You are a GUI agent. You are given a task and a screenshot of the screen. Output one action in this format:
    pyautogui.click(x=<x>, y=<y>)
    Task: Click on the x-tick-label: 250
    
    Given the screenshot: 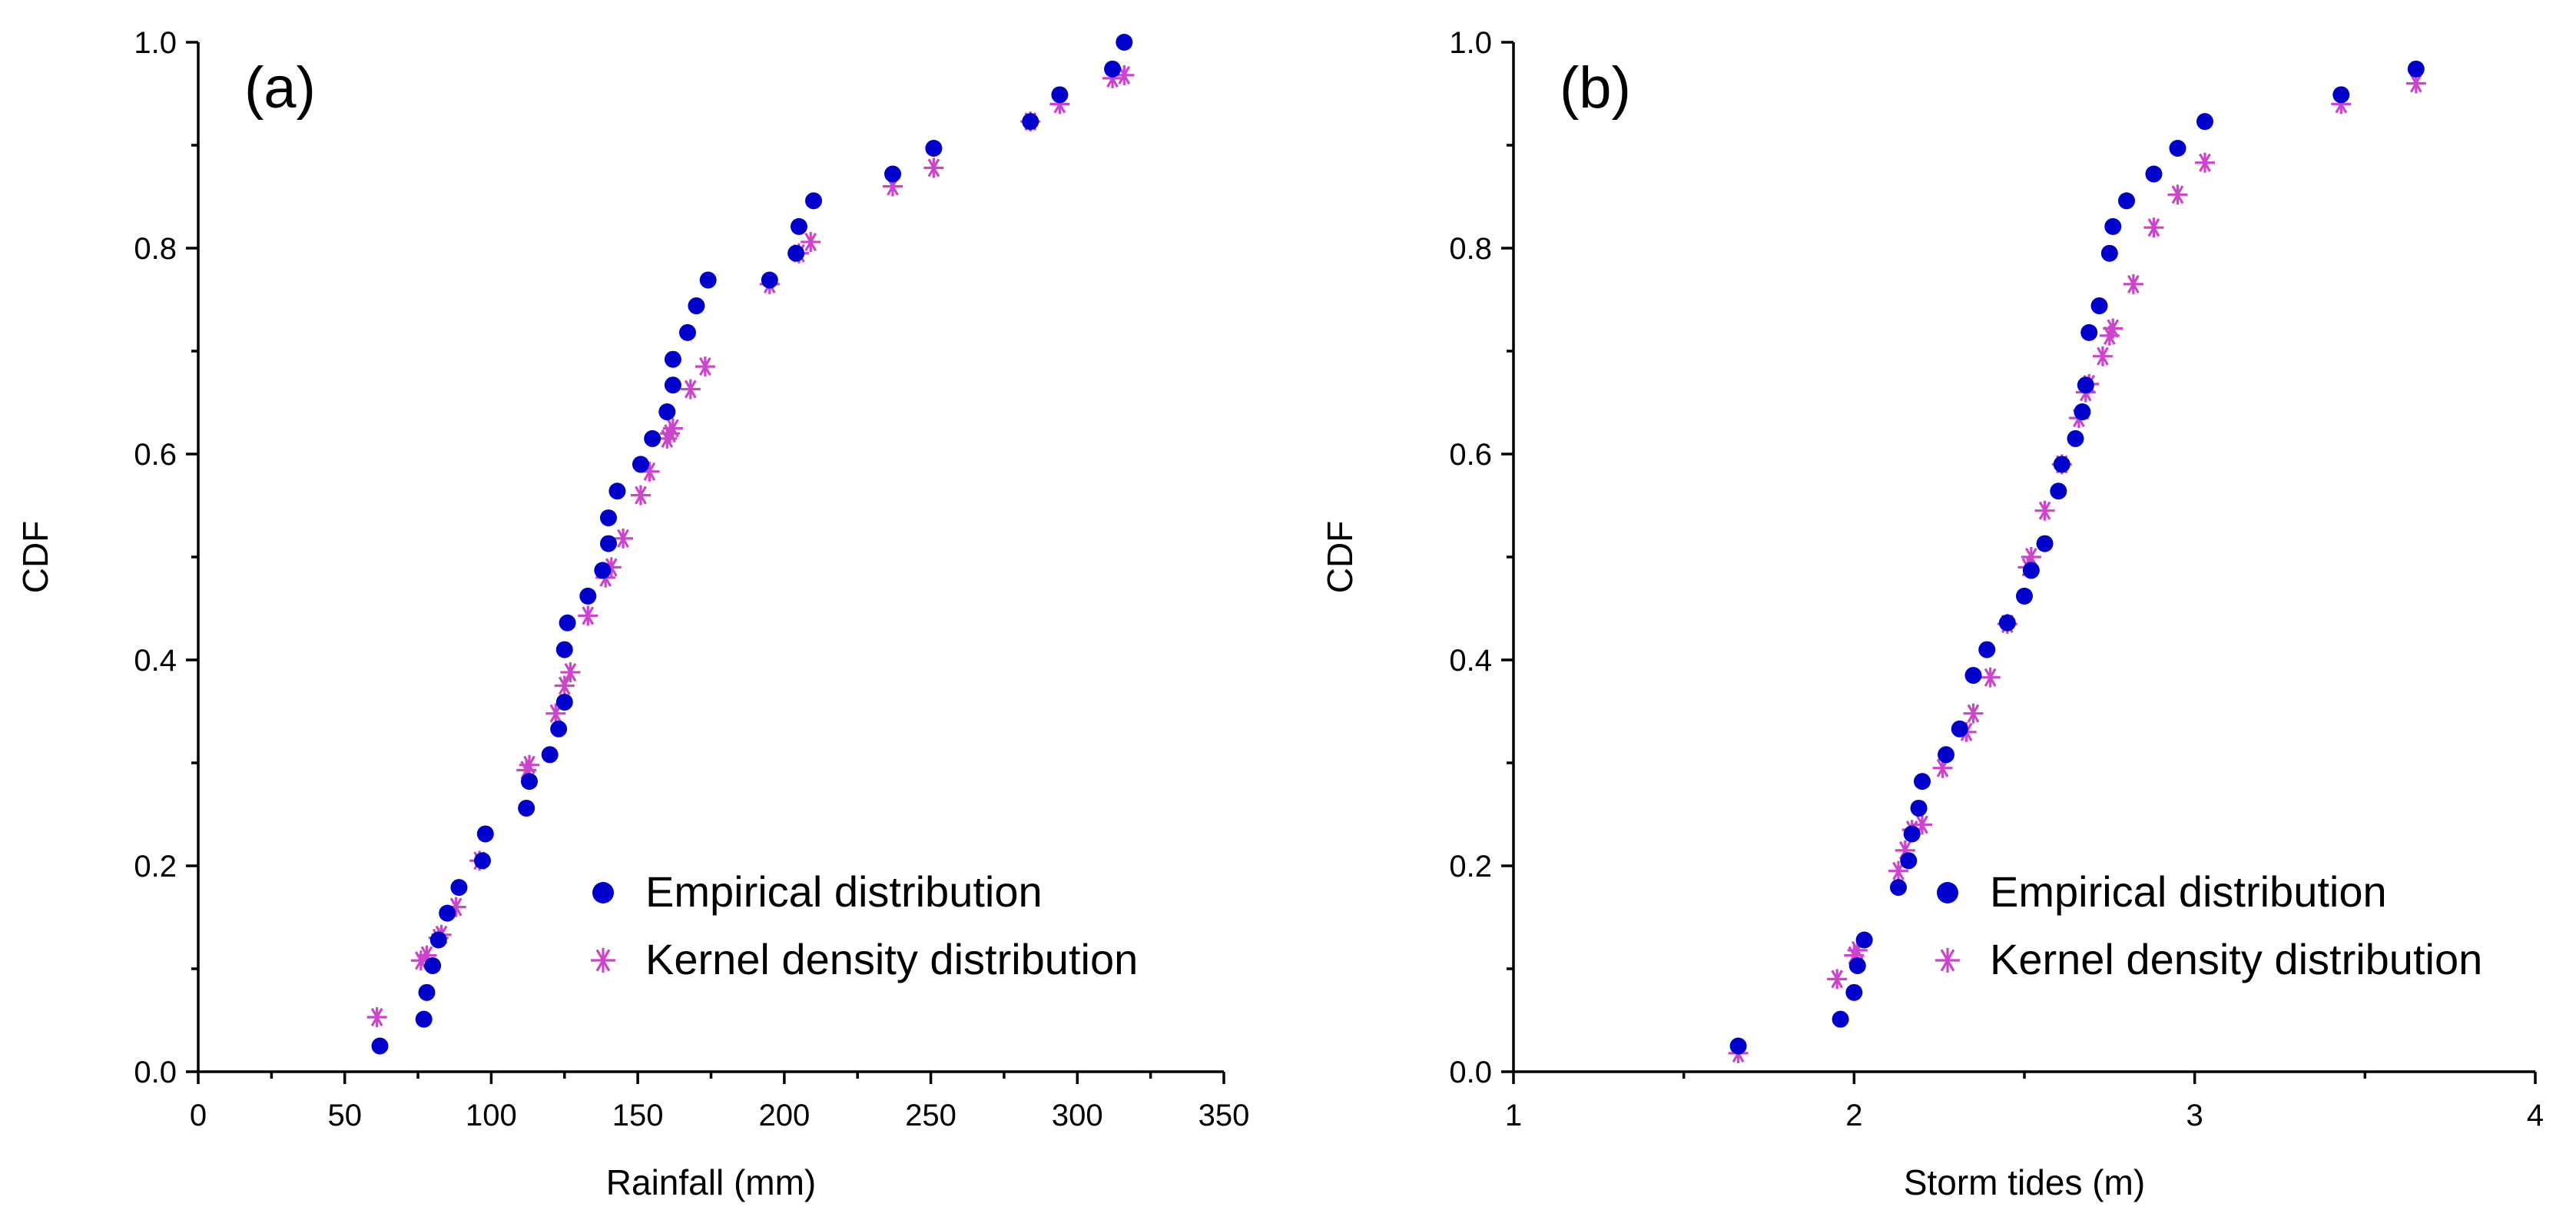 What is the action you would take?
    pyautogui.click(x=930, y=1115)
    